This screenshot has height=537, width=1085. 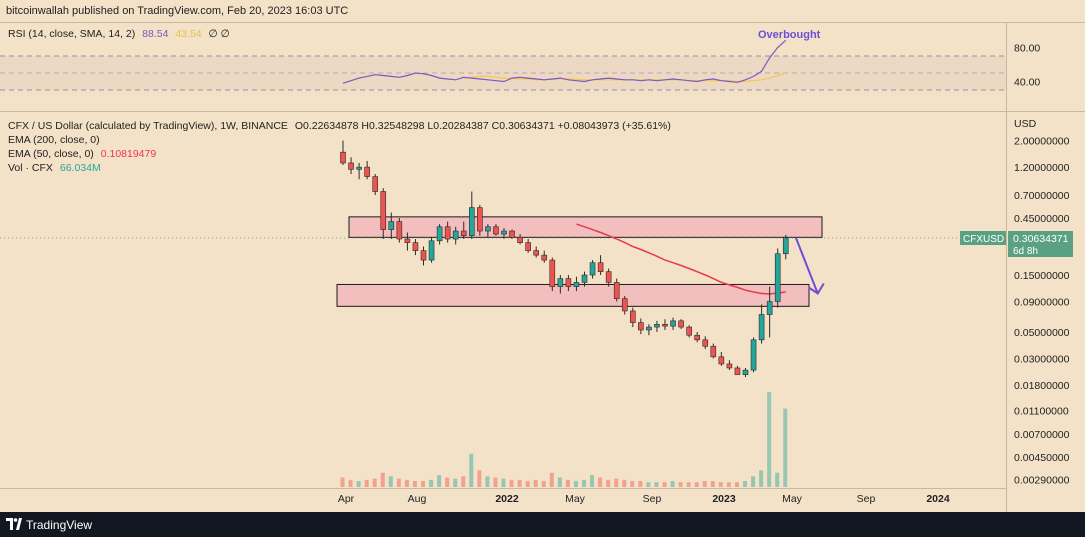 I want to click on time-tick-label: Apr, so click(x=346, y=499).